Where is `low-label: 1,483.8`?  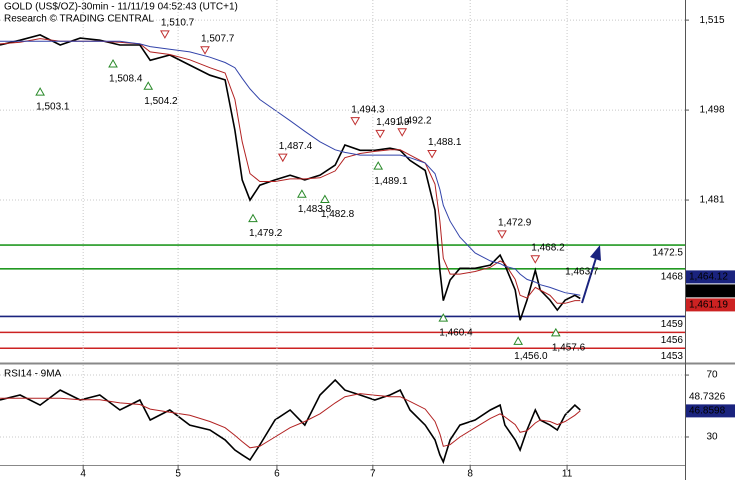 low-label: 1,483.8 is located at coordinates (315, 209).